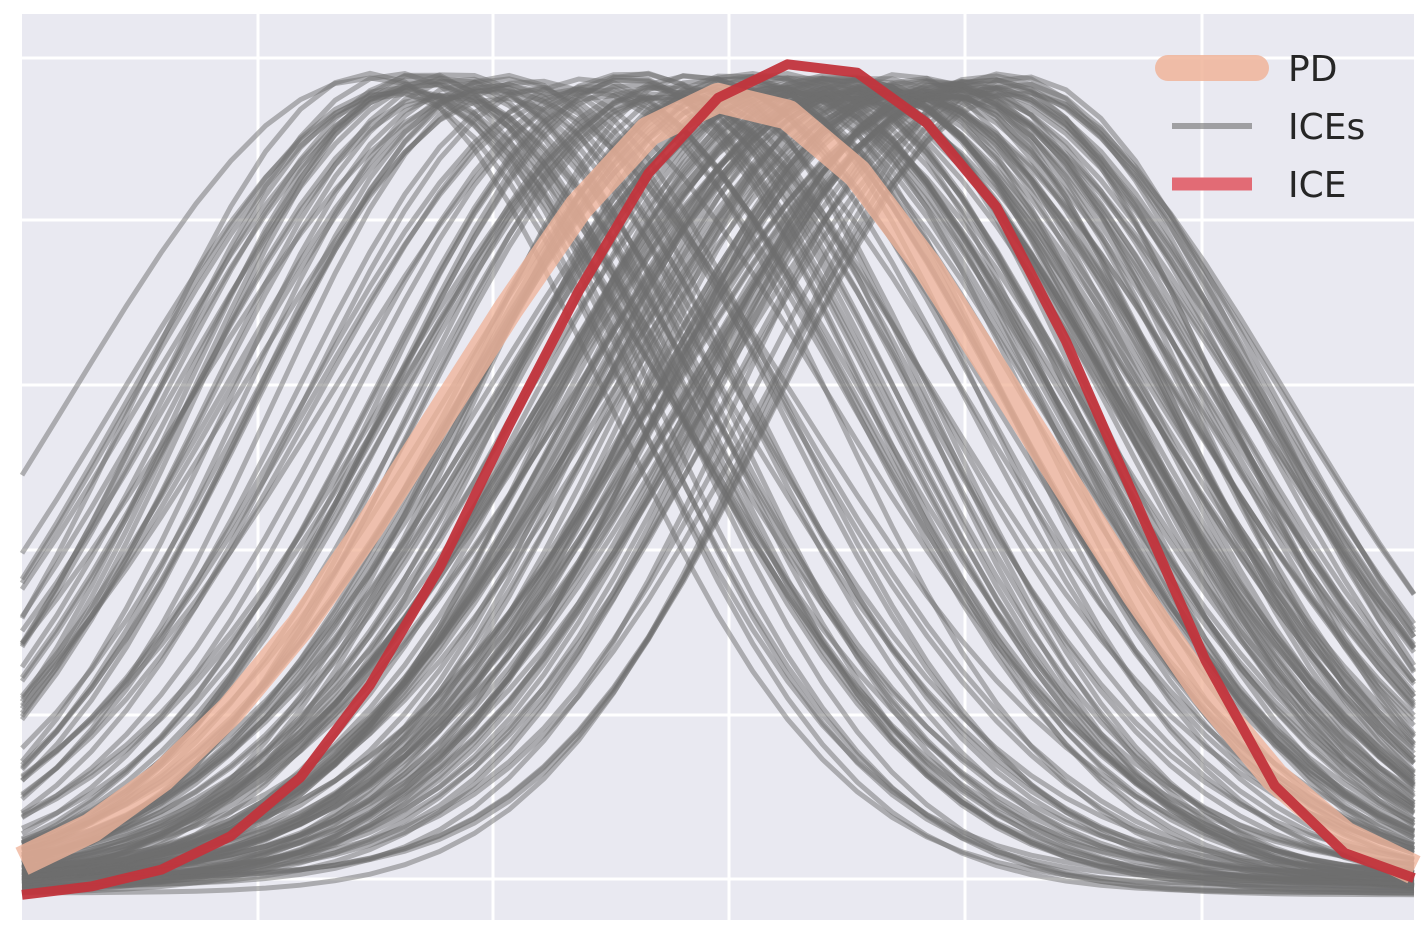  What do you see at coordinates (1260, 127) in the screenshot?
I see `legend: PD ICEs ICE` at bounding box center [1260, 127].